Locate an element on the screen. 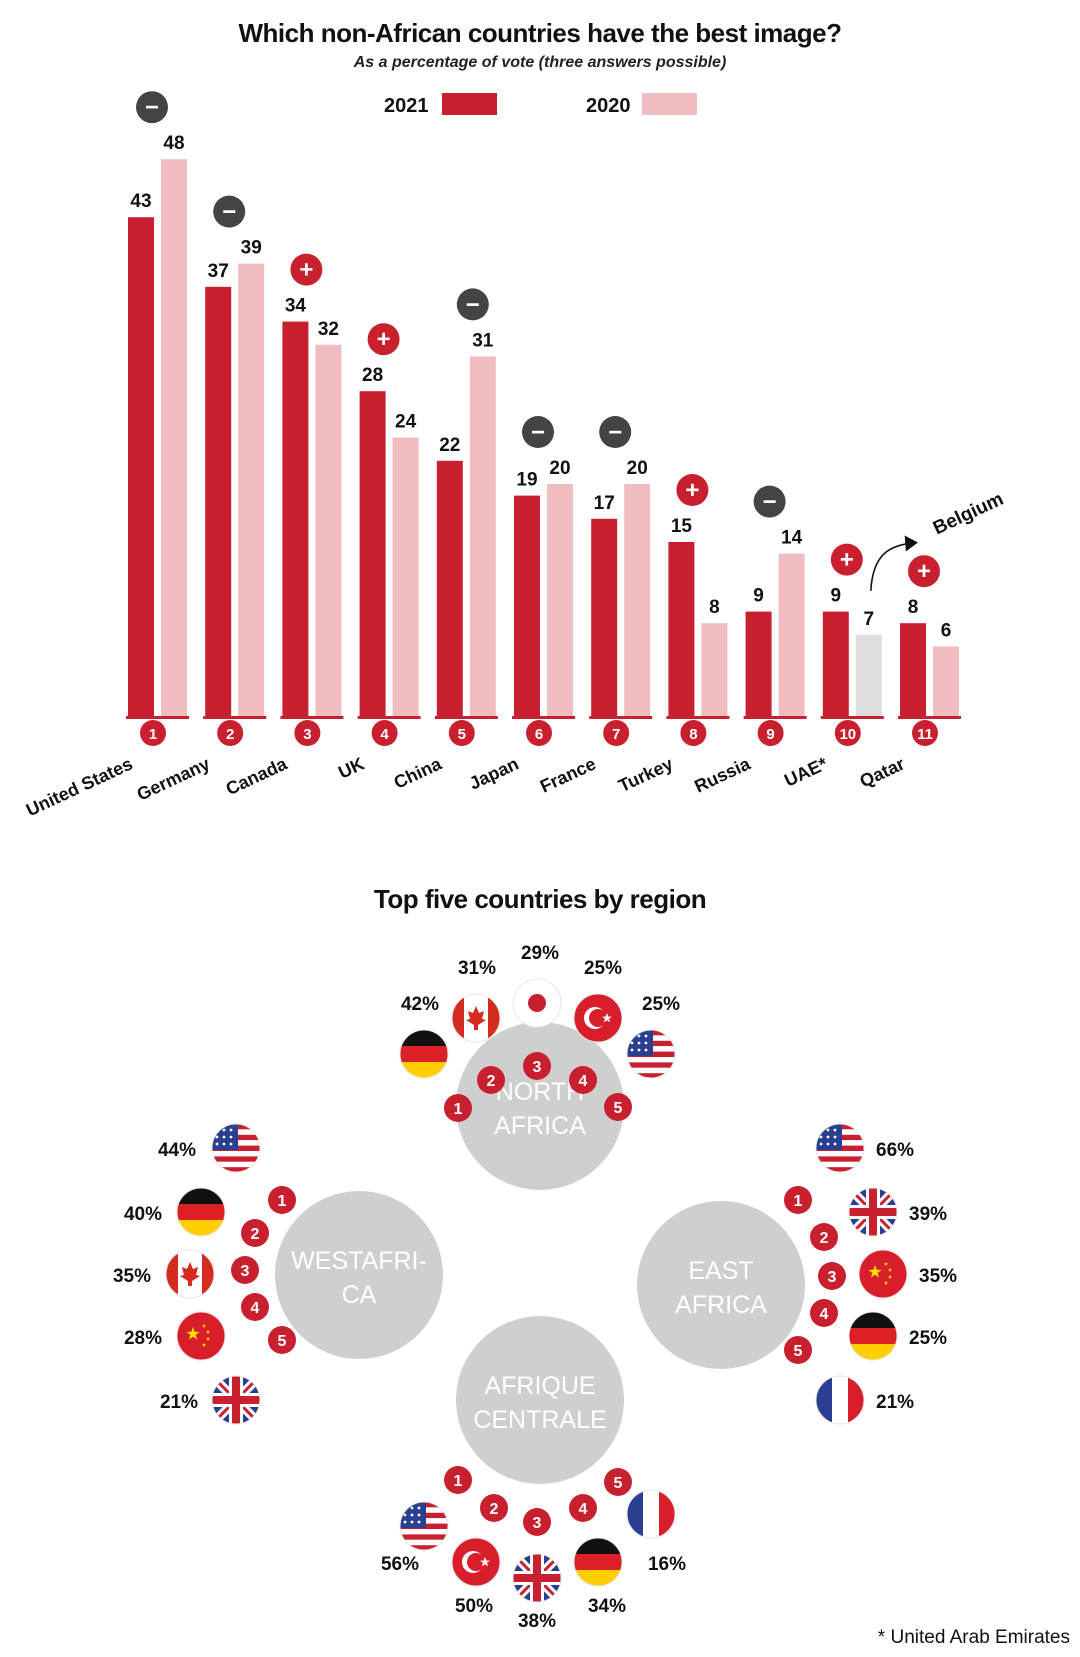  region-value-1-3: 28% is located at coordinates (143, 1338).